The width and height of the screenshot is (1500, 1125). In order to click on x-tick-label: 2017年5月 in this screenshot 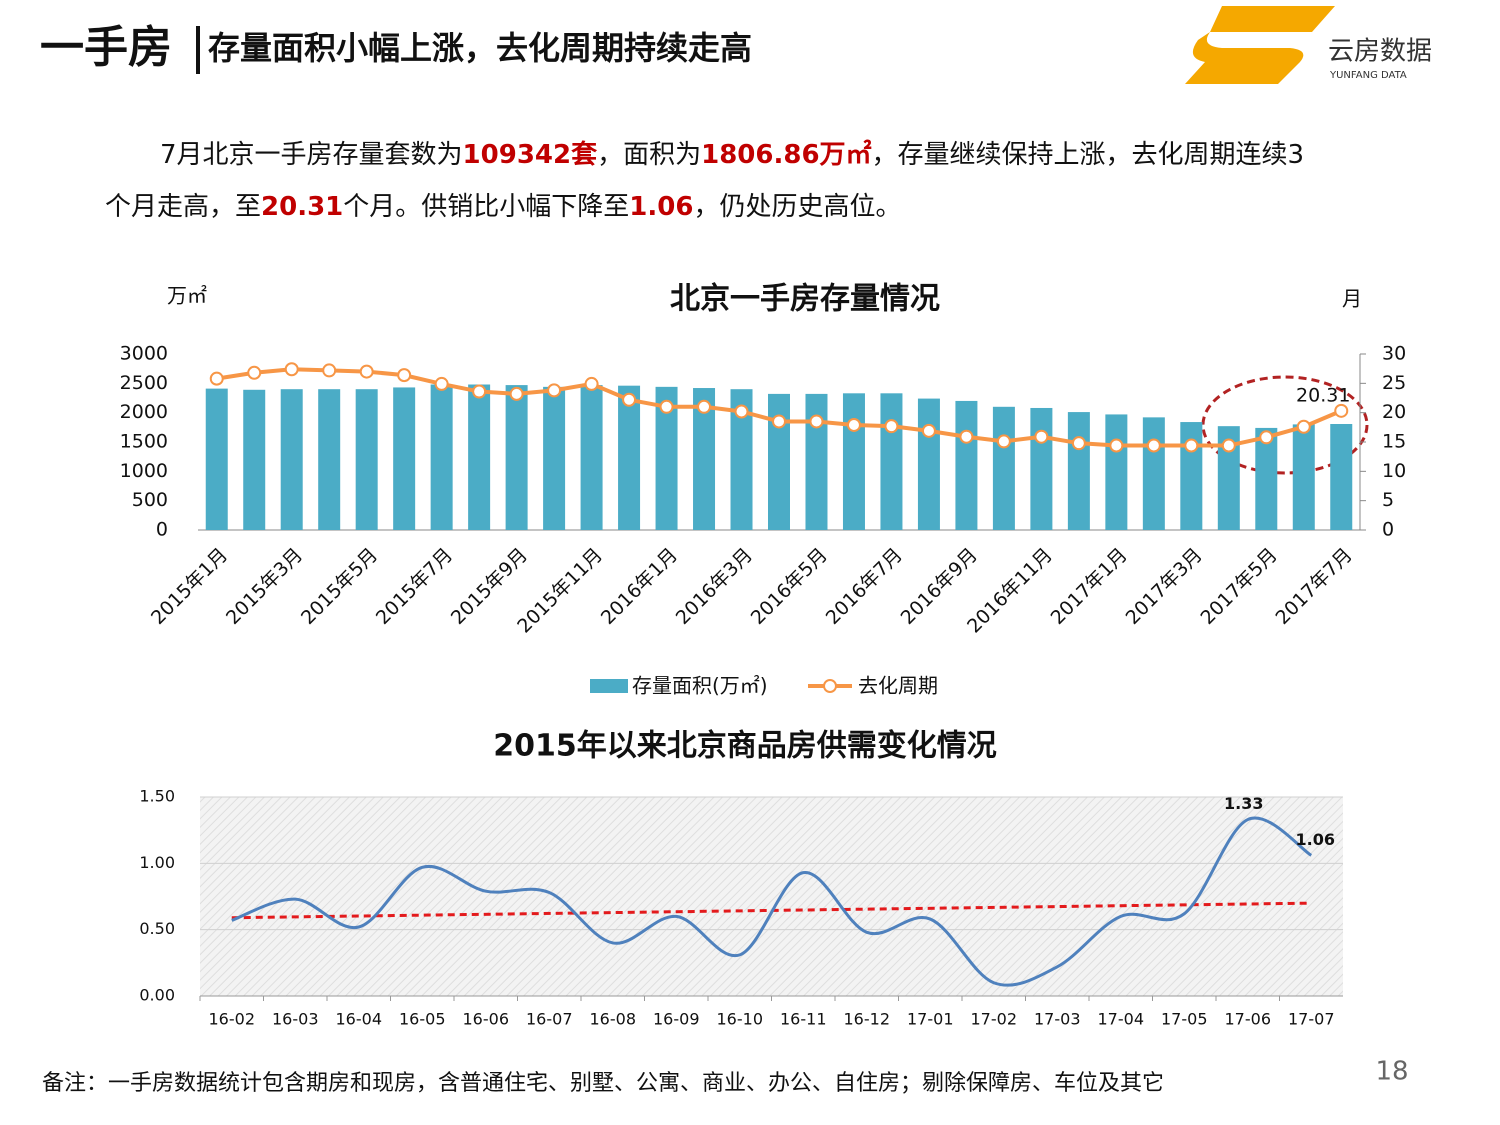, I will do `click(1239, 586)`.